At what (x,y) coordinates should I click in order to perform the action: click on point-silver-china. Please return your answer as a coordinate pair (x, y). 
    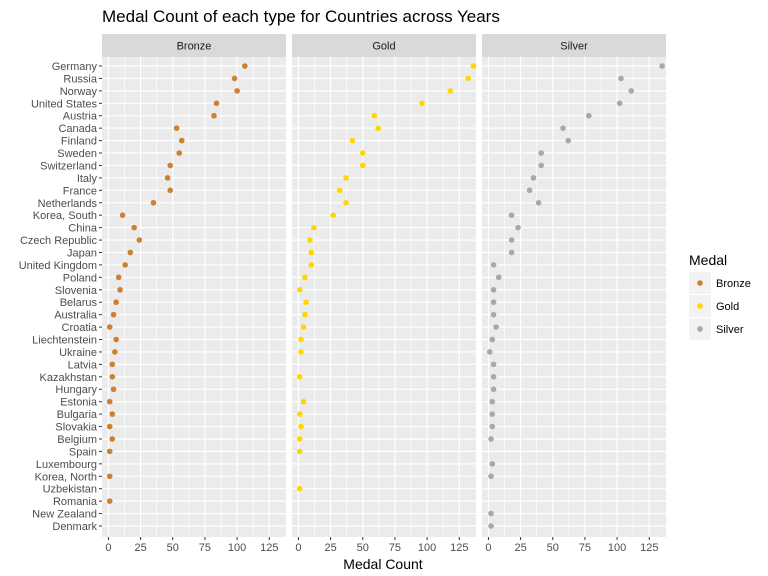
    Looking at the image, I should click on (518, 227).